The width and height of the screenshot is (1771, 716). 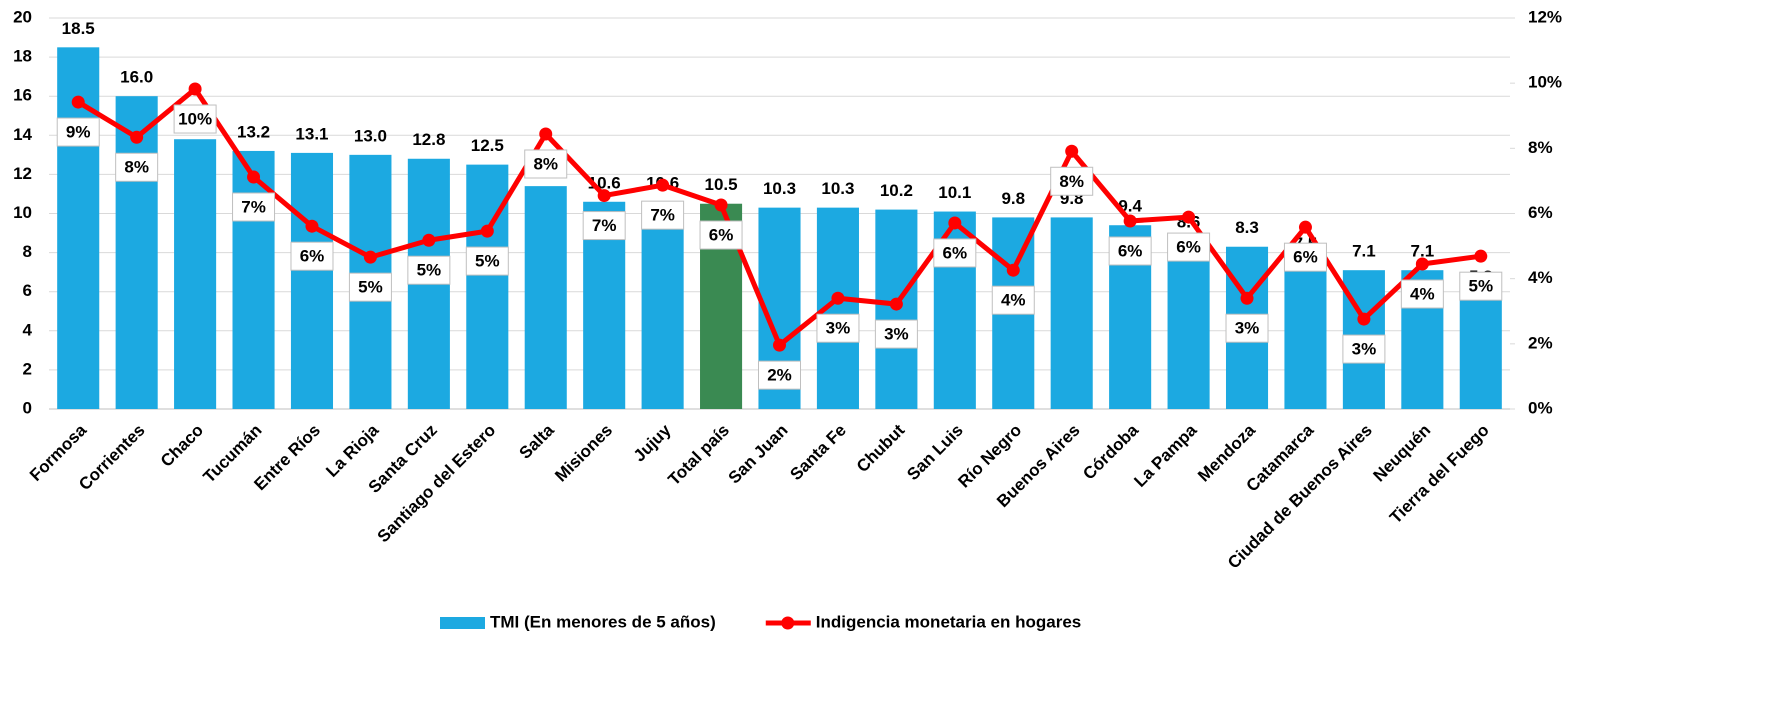 I want to click on bar-value-label: 8.3, so click(x=1247, y=227).